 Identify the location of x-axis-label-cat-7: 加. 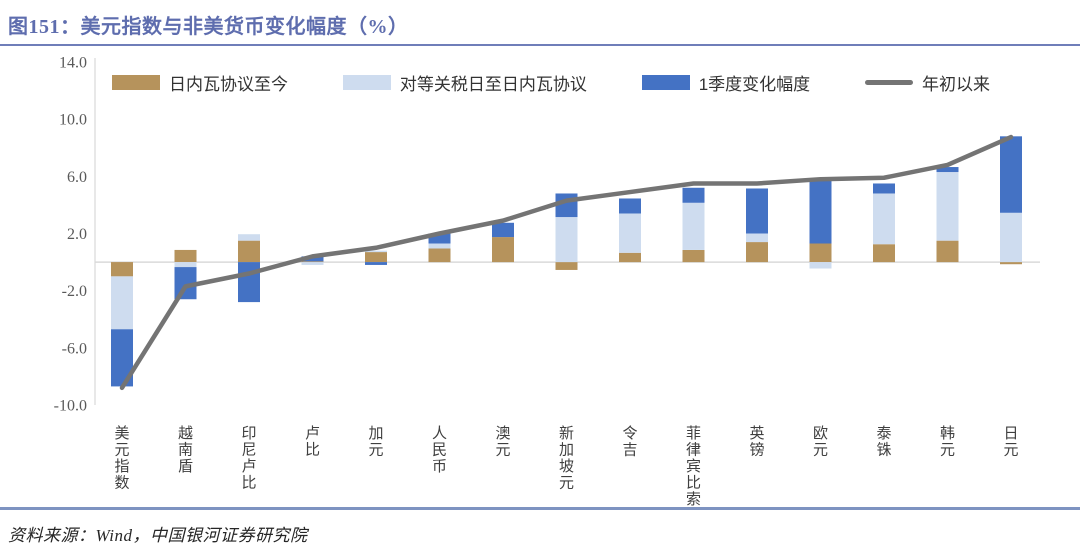
(566, 450).